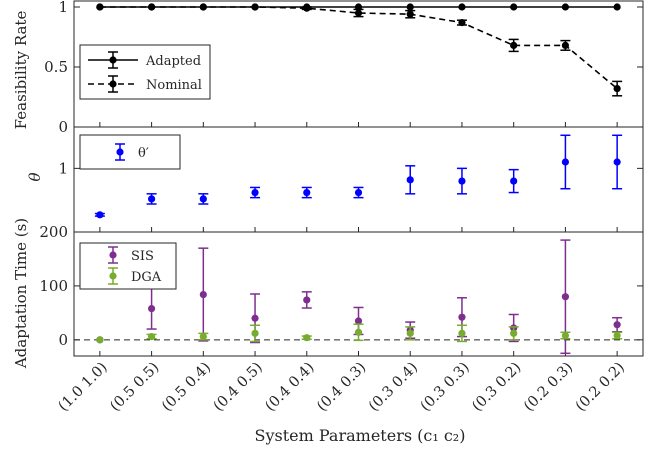 The width and height of the screenshot is (662, 456). Describe the element at coordinates (186, 387) in the screenshot. I see `x-tick-label: (0.5 0.4)` at that location.